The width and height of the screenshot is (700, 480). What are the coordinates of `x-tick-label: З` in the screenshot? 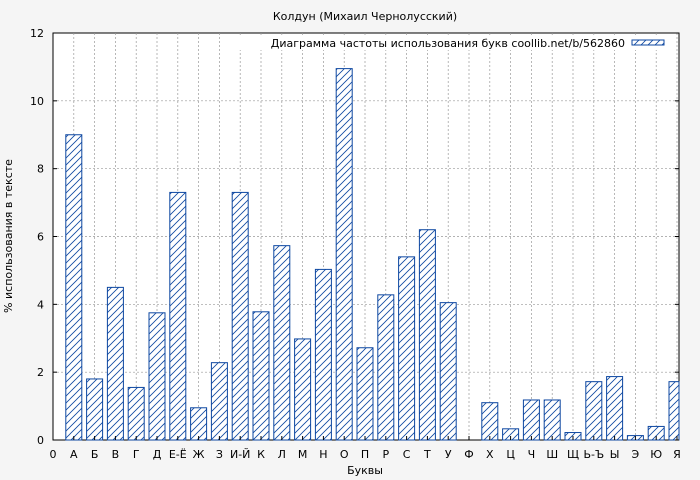 It's located at (219, 454).